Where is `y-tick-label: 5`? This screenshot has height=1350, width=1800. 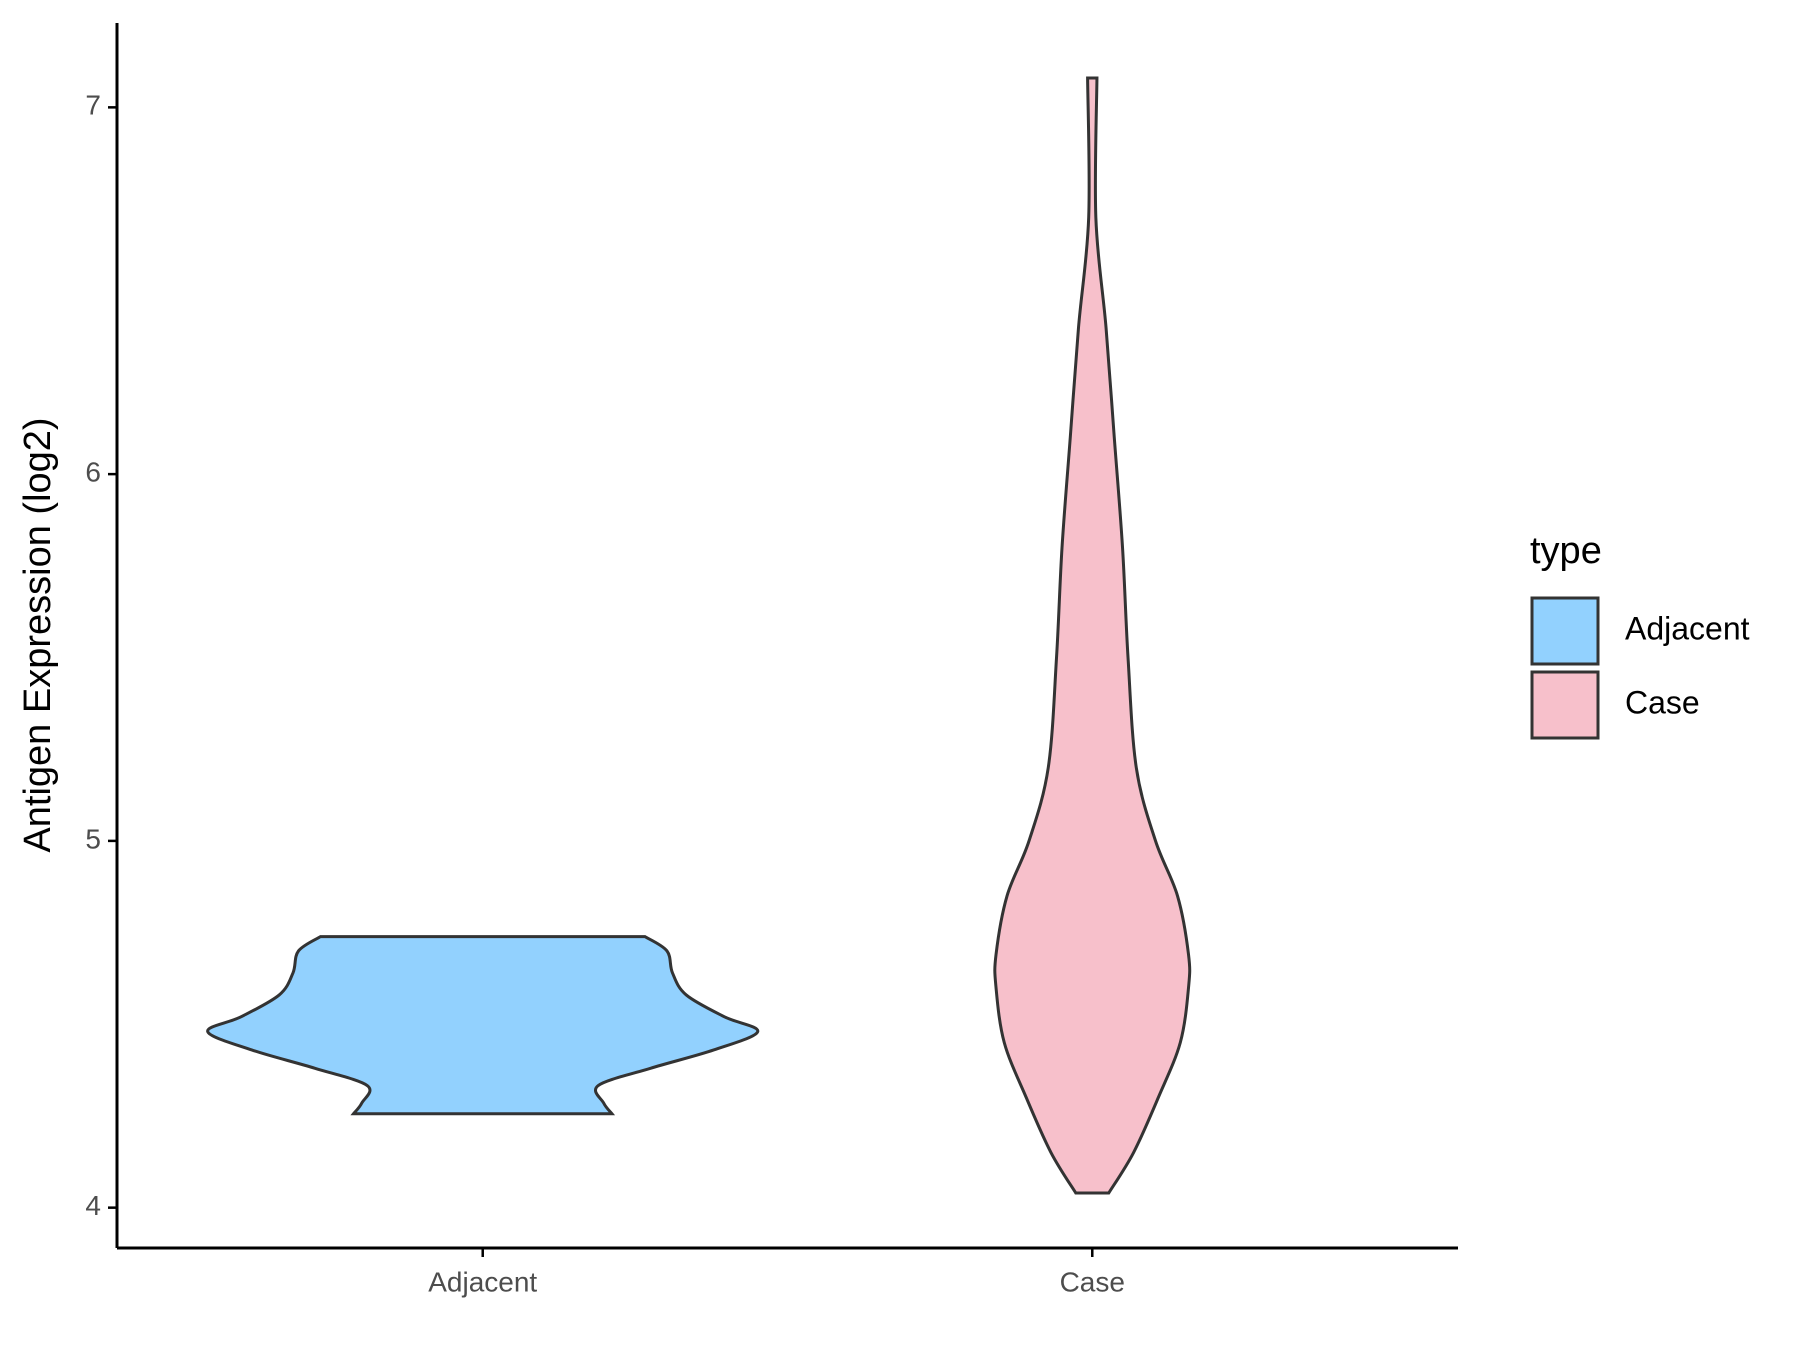
y-tick-label: 5 is located at coordinates (93, 838).